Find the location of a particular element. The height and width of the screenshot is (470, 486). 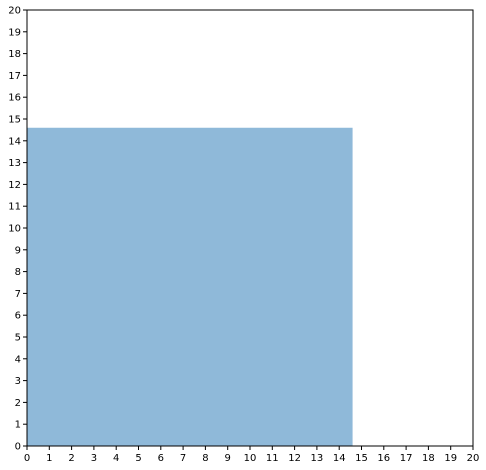

y-tick-label: 6 is located at coordinates (18, 316).